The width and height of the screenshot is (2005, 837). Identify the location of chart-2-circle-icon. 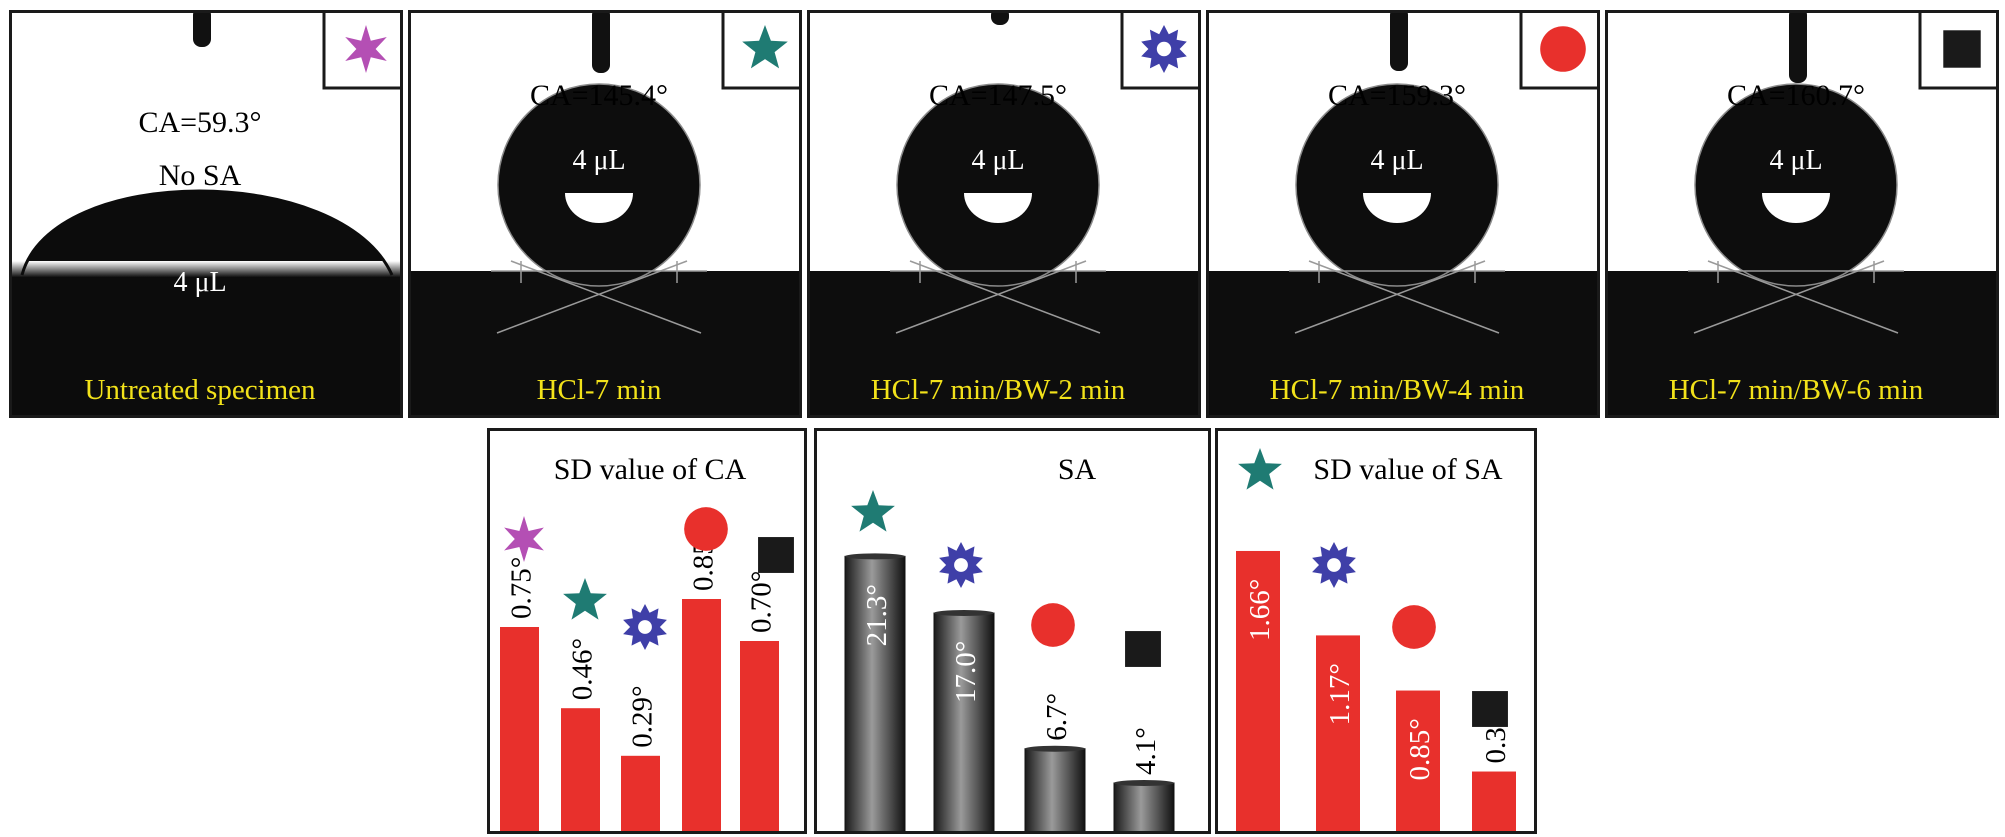
(1053, 625).